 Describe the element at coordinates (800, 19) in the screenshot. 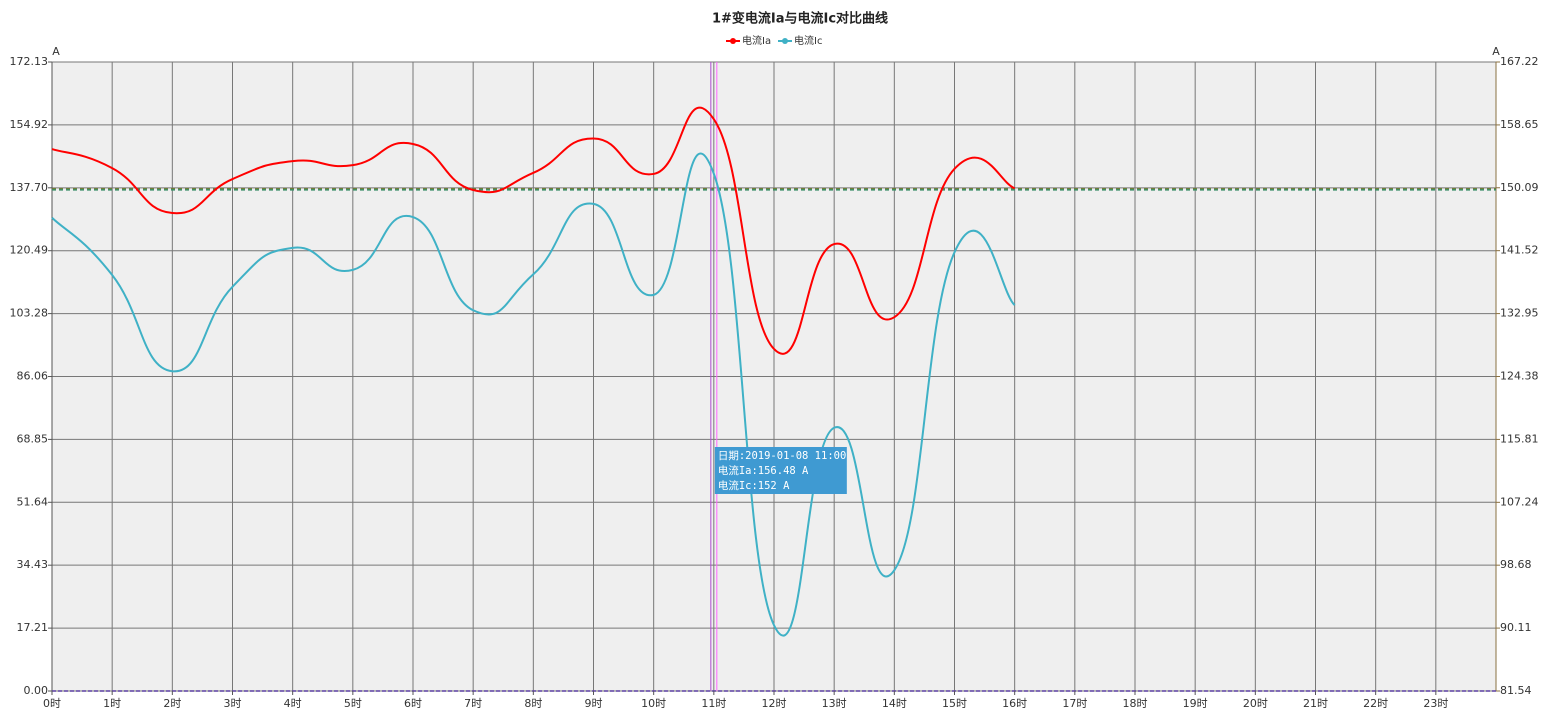

I see `chart-title: 1#变电流Ia与电流Ic对比曲线` at that location.